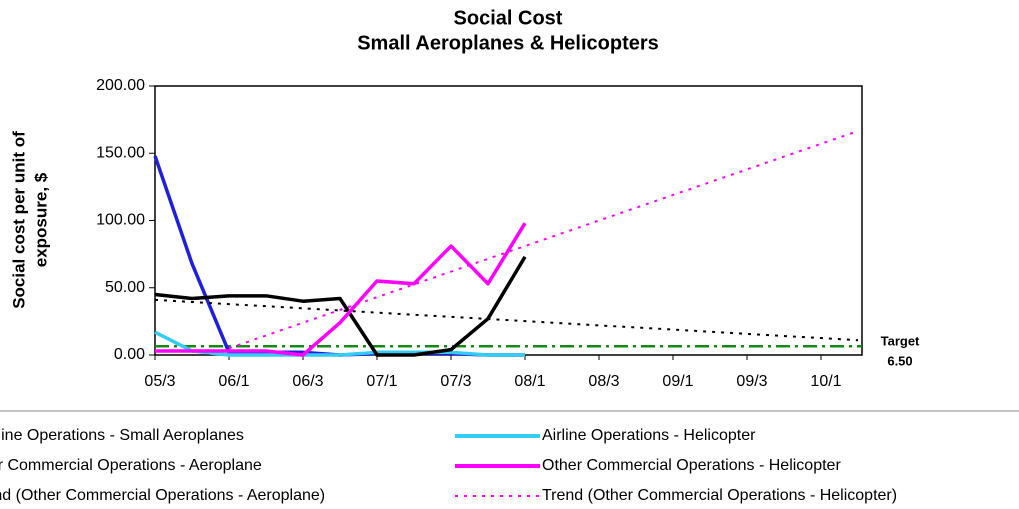 The width and height of the screenshot is (1019, 509). I want to click on x-tick-label: 05/3, so click(159, 381).